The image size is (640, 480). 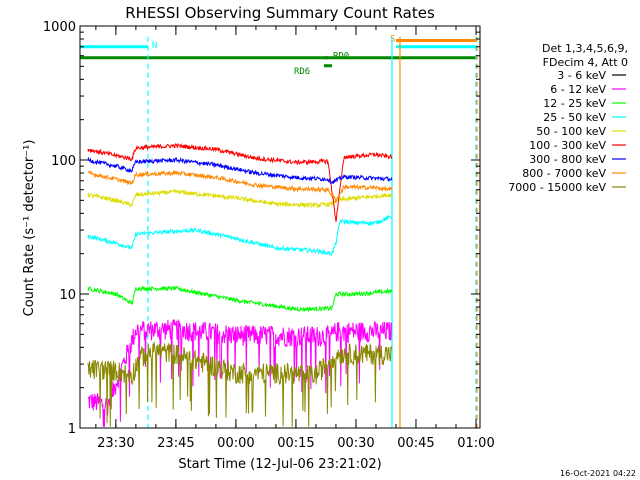 I want to click on legend-header-0: Det 1,3,4,5,6,9,, so click(x=585, y=48).